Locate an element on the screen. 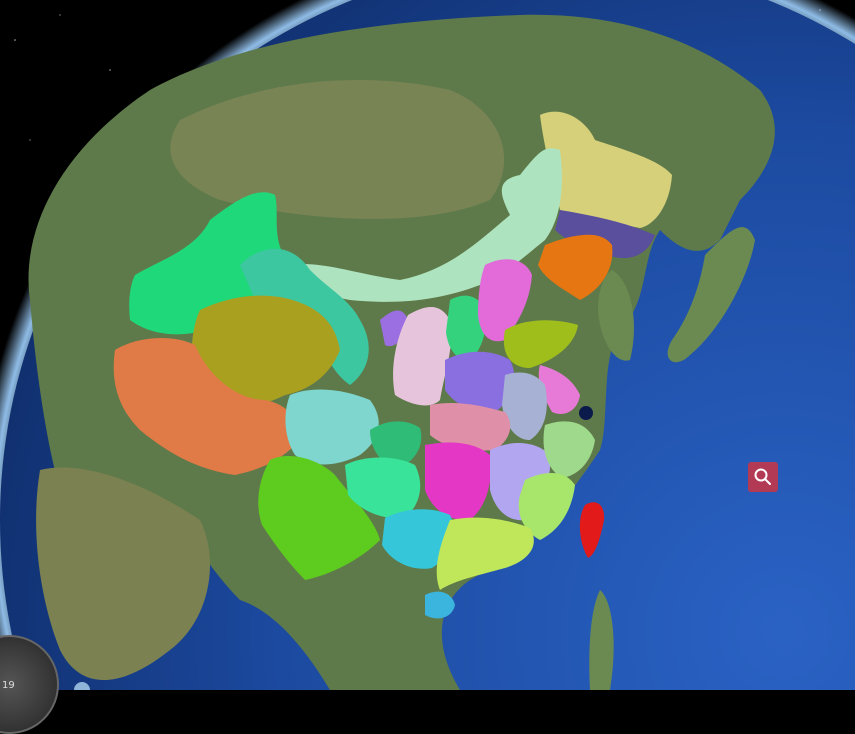  nav-dot-icon is located at coordinates (82, 686).